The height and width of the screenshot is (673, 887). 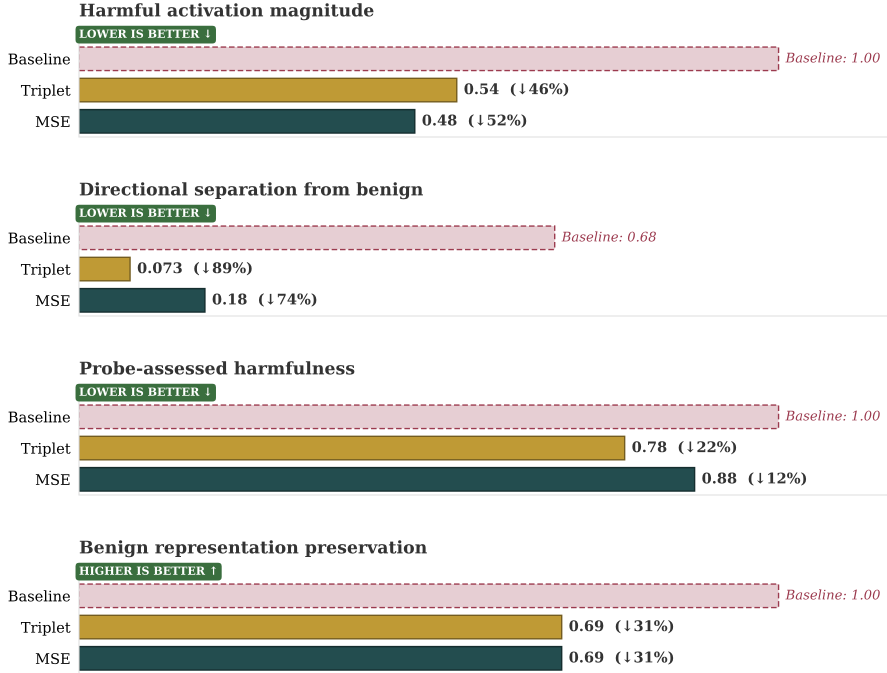 I want to click on chart-title: Probe-assessed harmfulness, so click(x=217, y=368).